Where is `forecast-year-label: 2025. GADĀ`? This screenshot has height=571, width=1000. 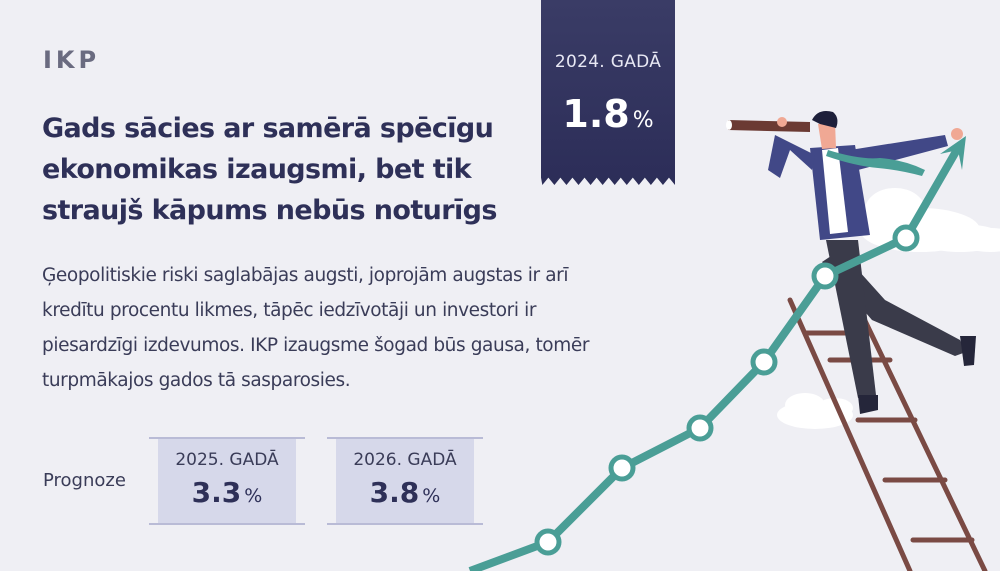 forecast-year-label: 2025. GADĀ is located at coordinates (227, 460).